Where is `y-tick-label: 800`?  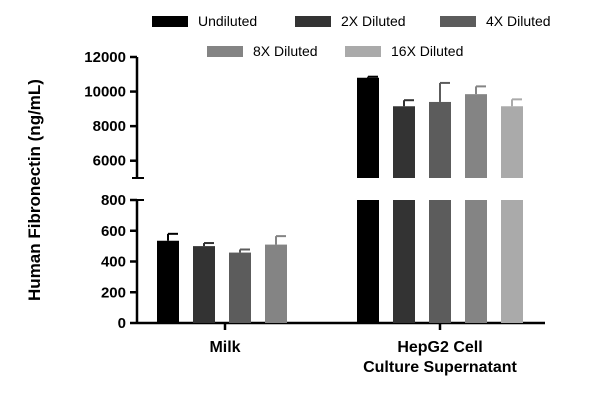
y-tick-label: 800 is located at coordinates (113, 200).